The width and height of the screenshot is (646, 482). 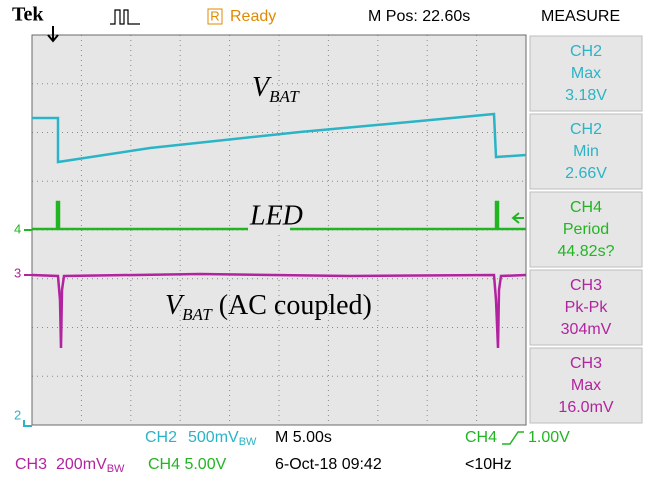 I want to click on ch3-scale: 200mVBW, so click(x=90, y=465).